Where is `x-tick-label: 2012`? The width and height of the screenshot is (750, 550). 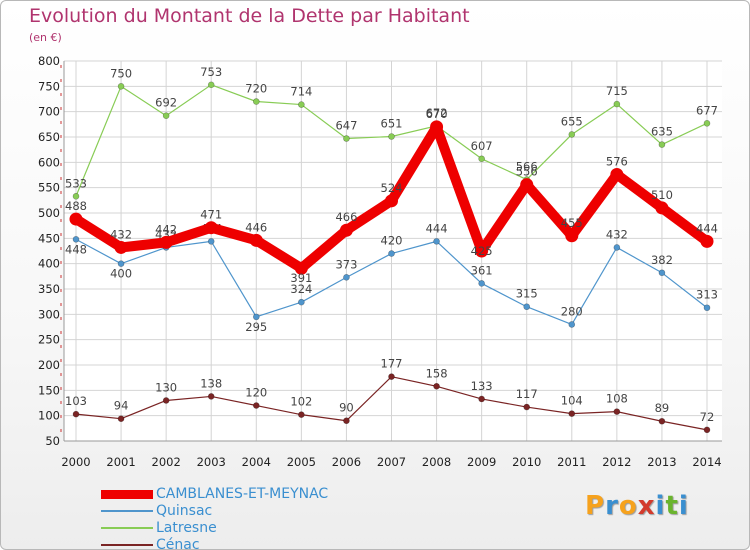
x-tick-label: 2012 is located at coordinates (616, 462).